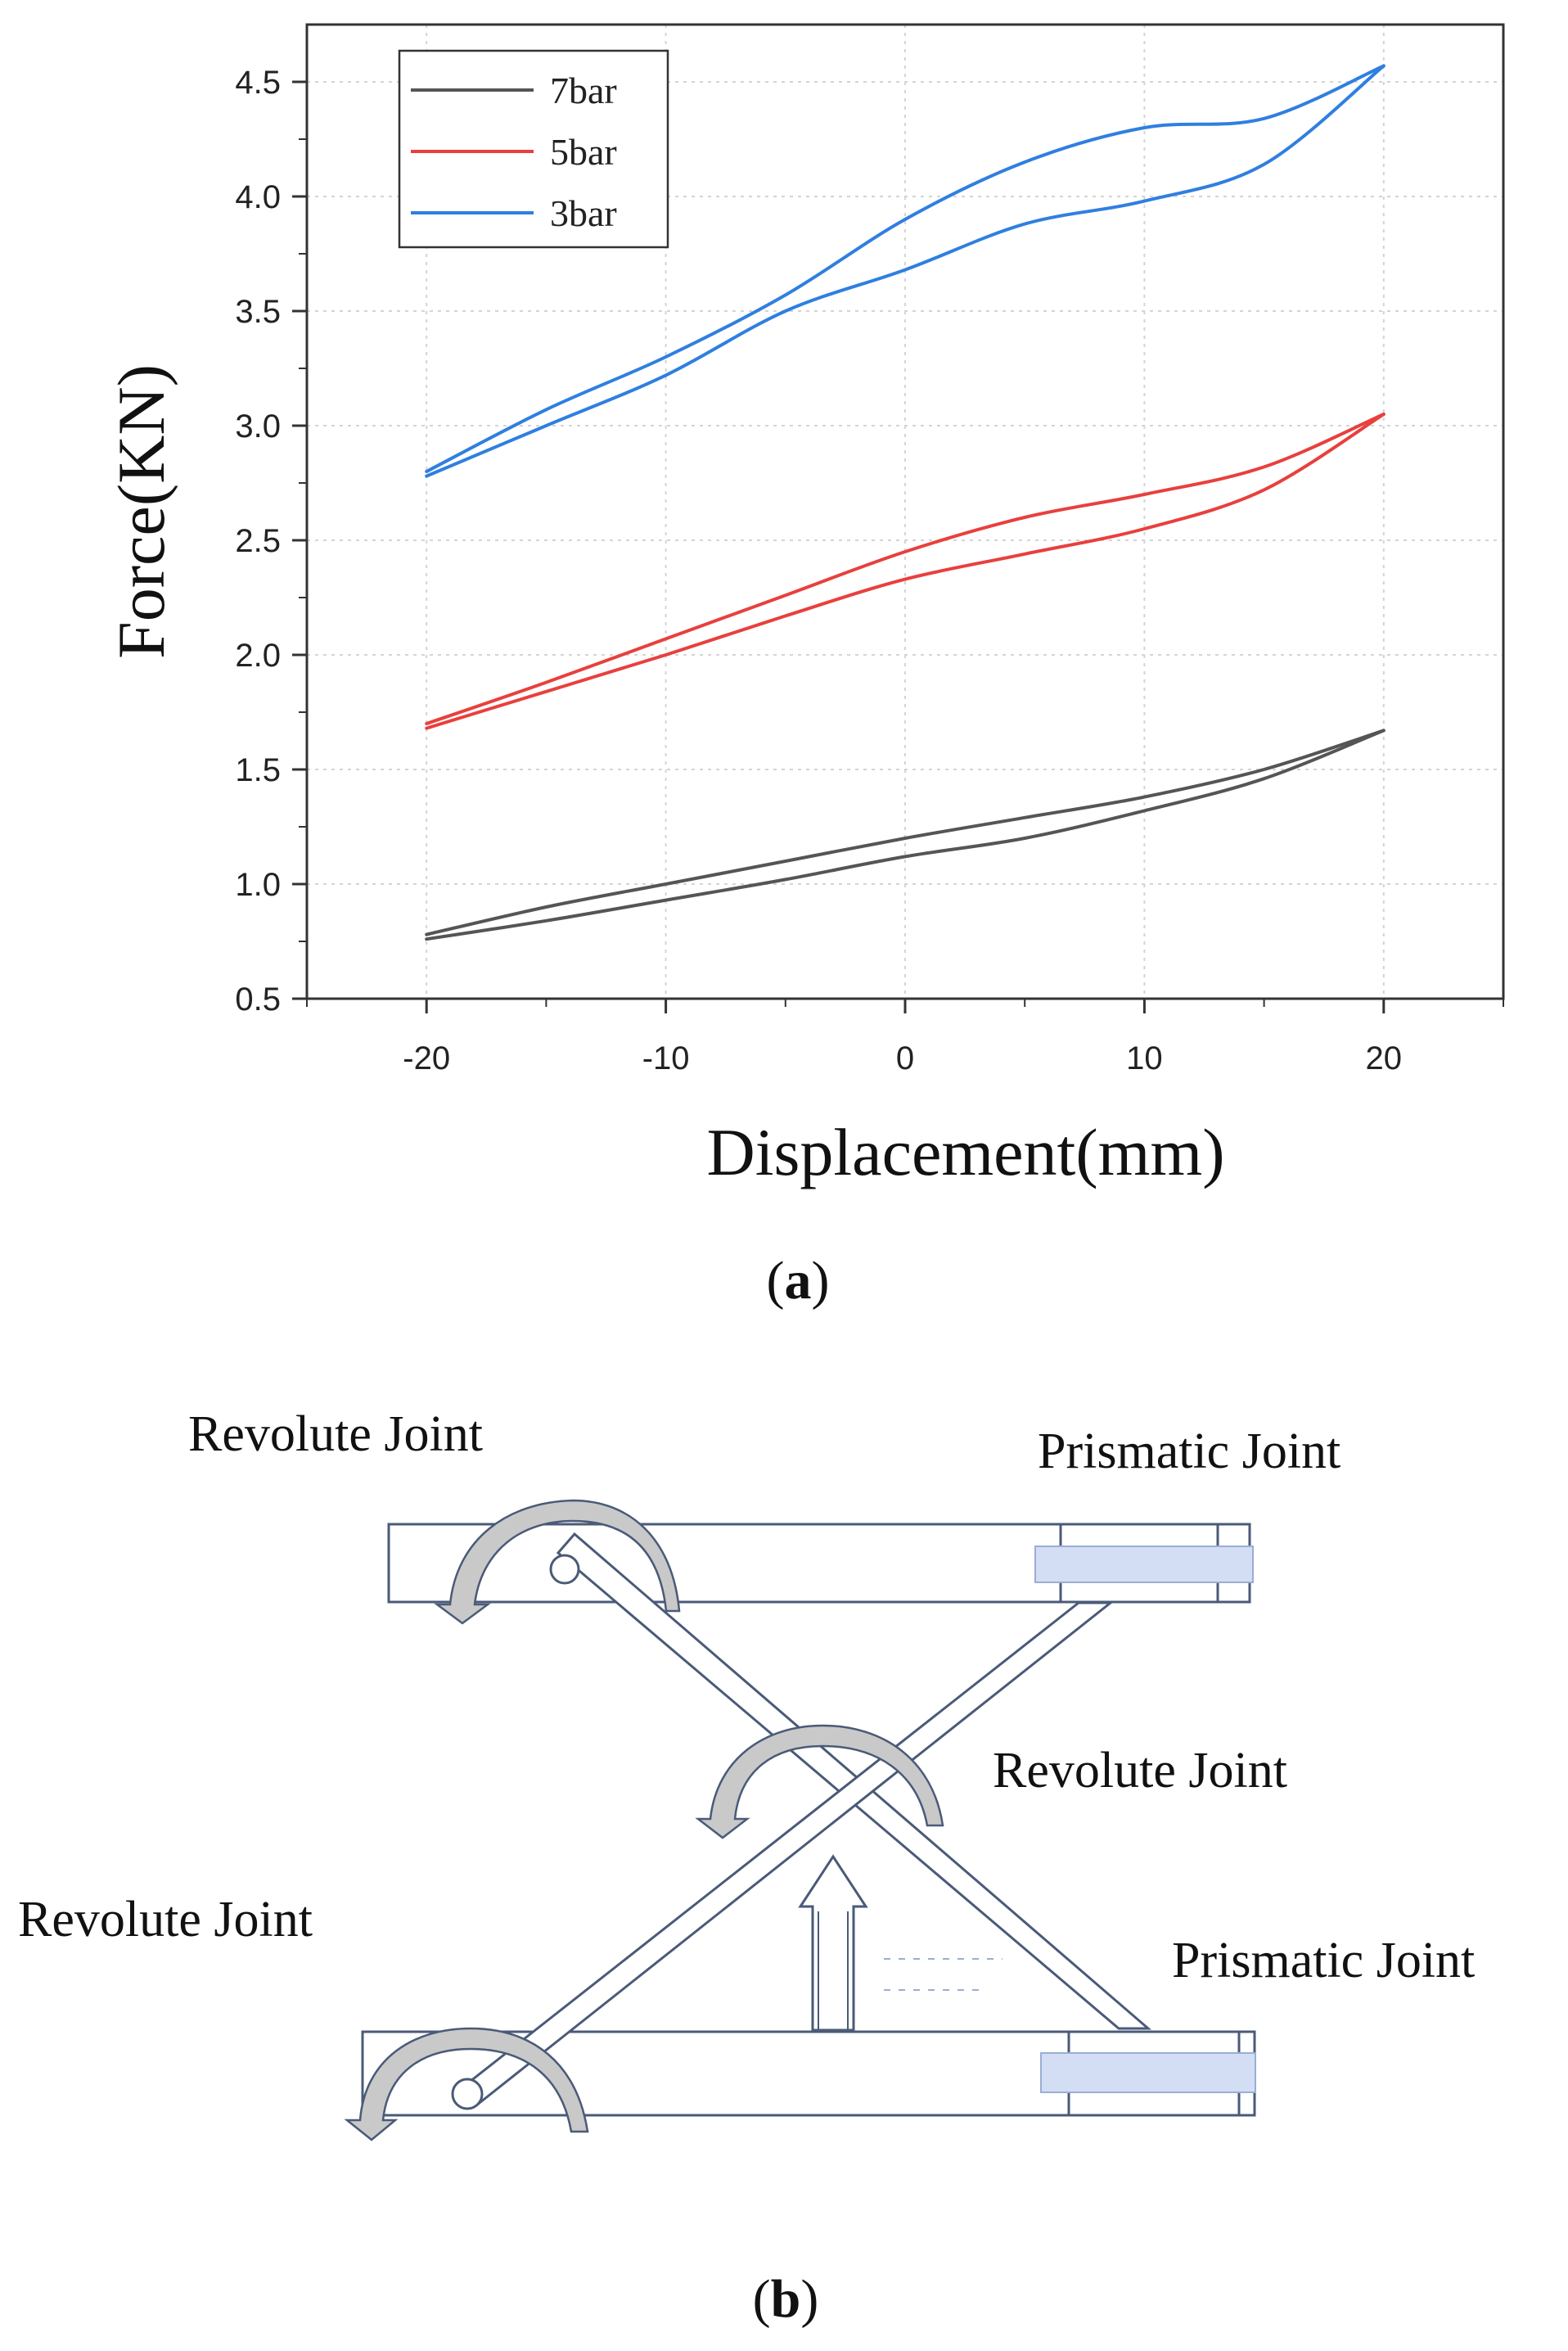  Describe the element at coordinates (426, 1058) in the screenshot. I see `x-tick-label: -20` at that location.